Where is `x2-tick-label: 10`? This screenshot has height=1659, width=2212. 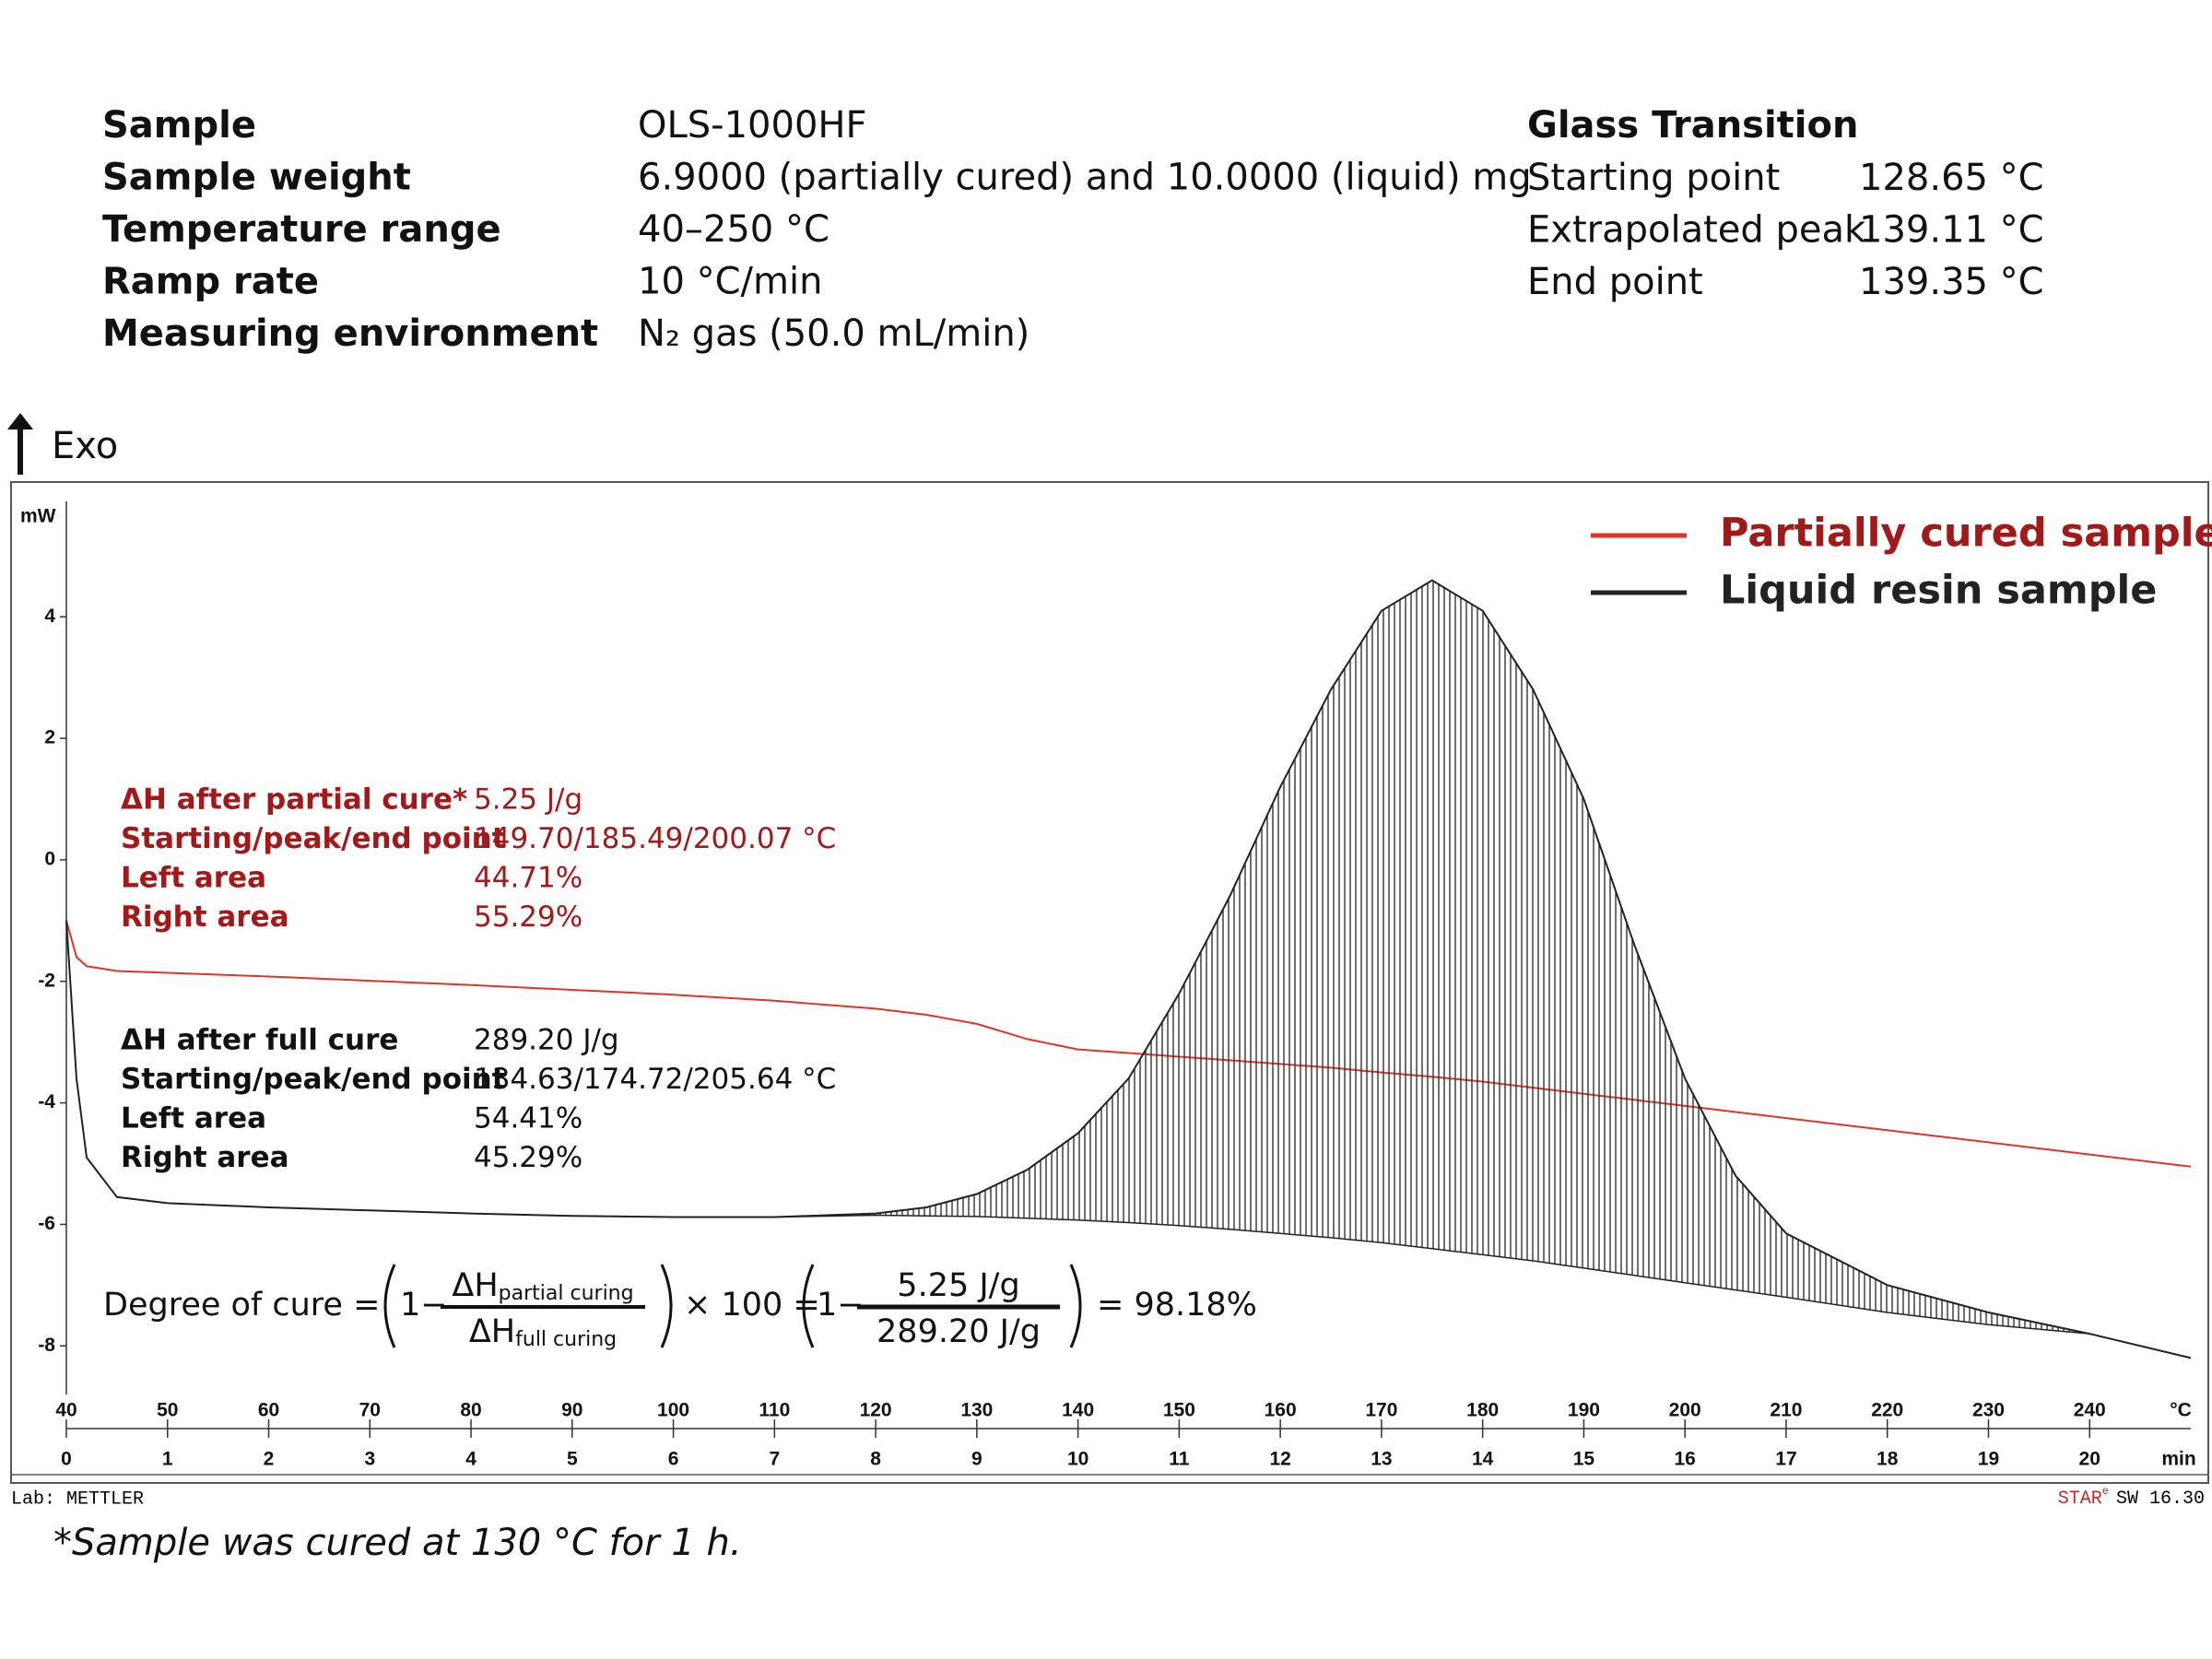
x2-tick-label: 10 is located at coordinates (1077, 1459).